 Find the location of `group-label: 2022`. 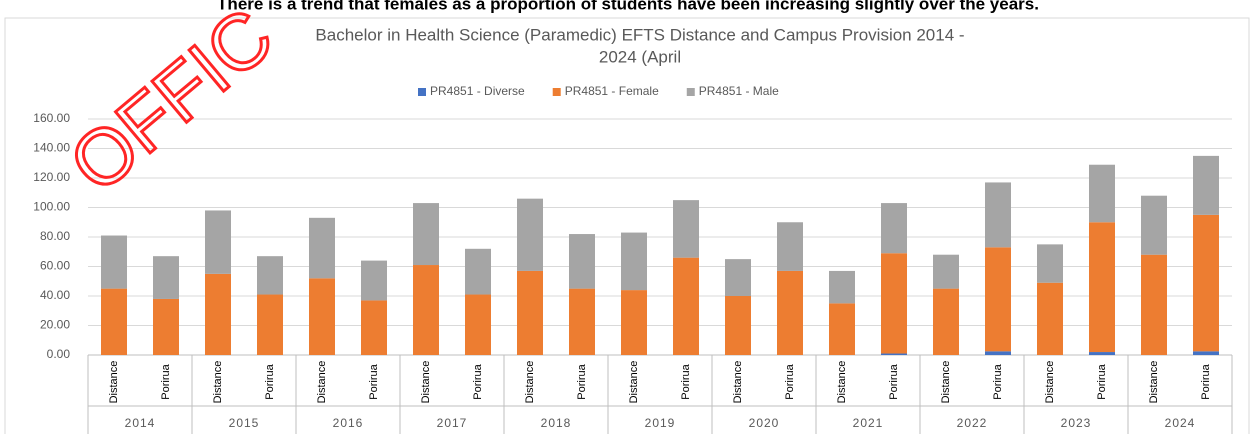

group-label: 2022 is located at coordinates (972, 423).